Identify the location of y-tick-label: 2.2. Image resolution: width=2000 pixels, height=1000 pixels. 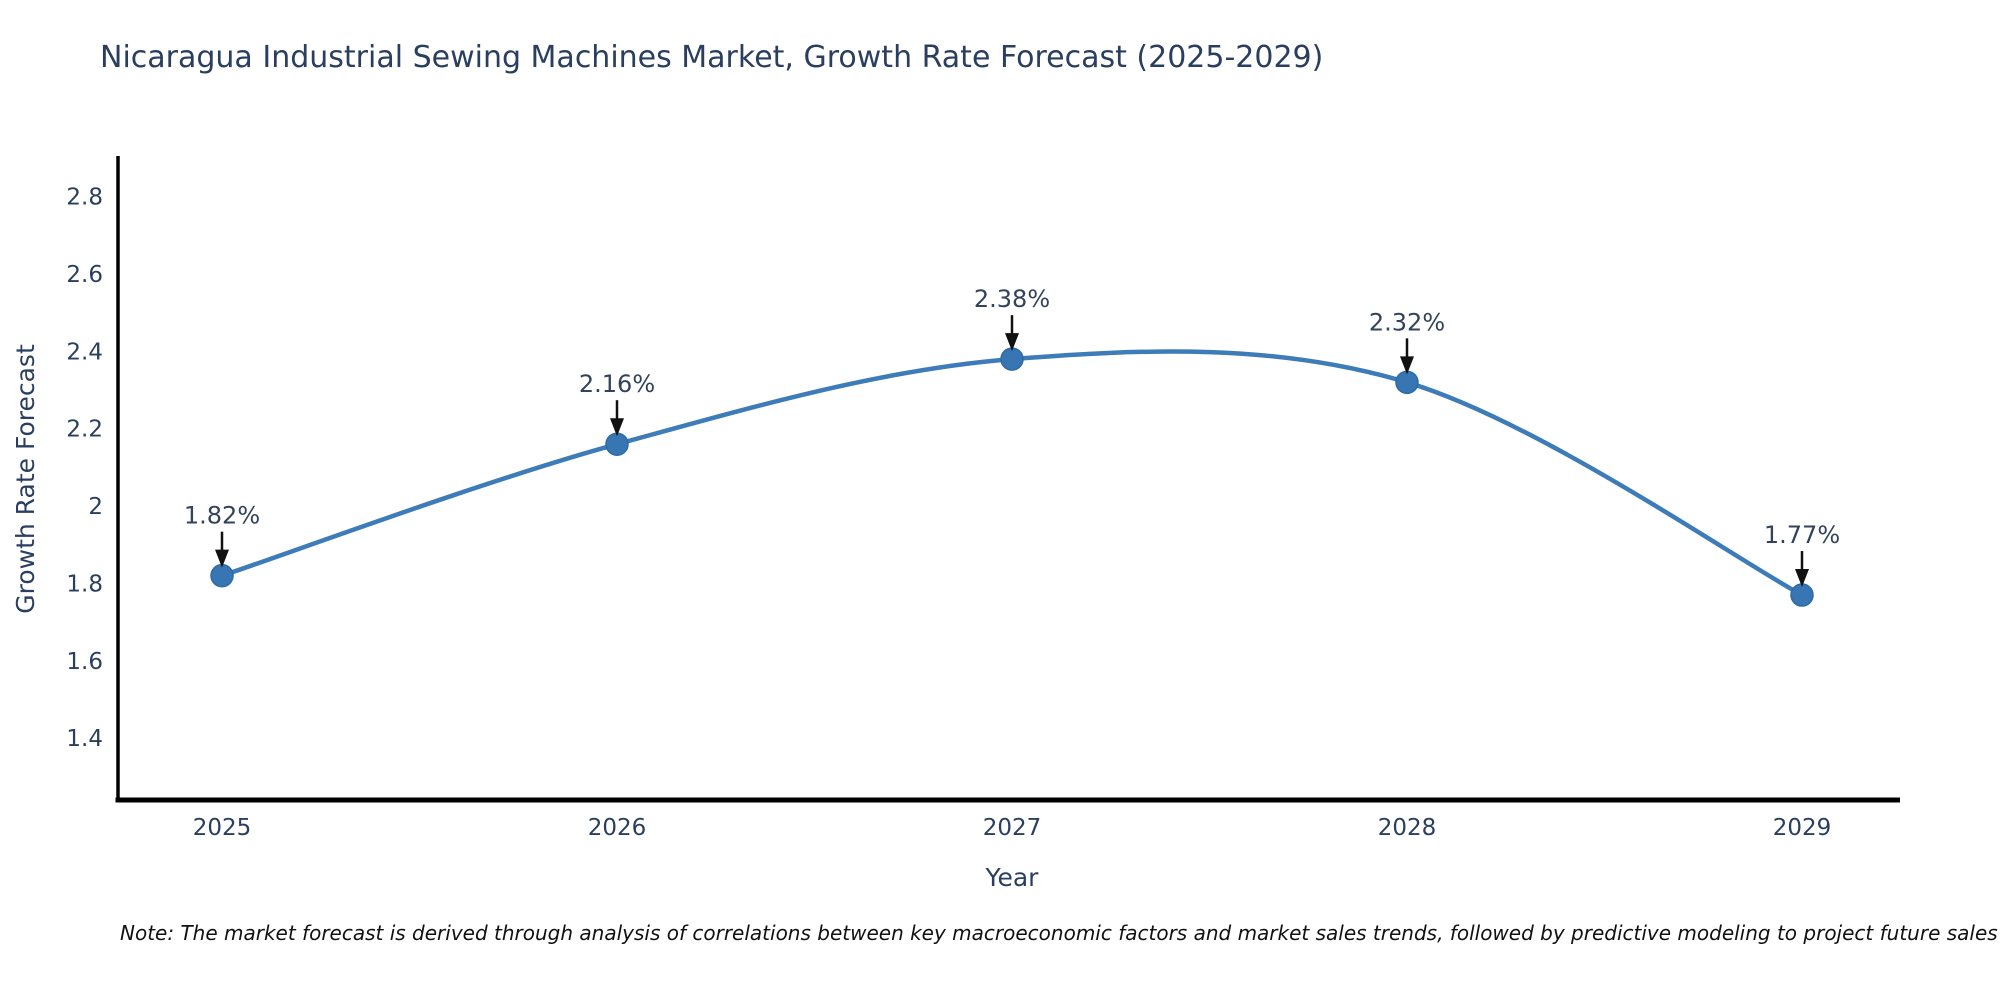
(84, 430).